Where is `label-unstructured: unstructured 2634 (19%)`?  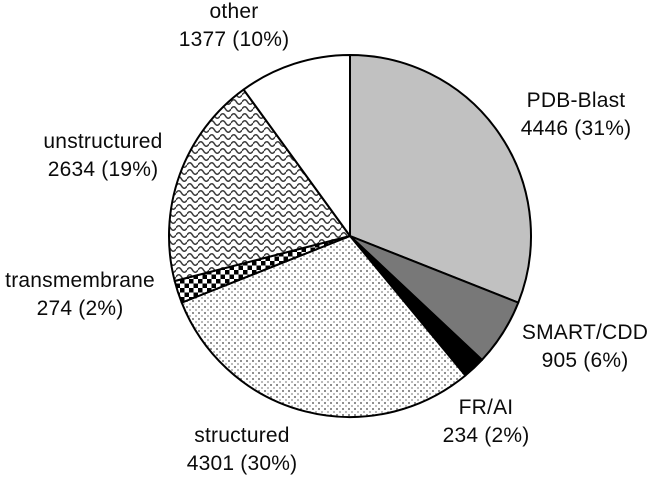
label-unstructured: unstructured 2634 (19%) is located at coordinates (102, 156).